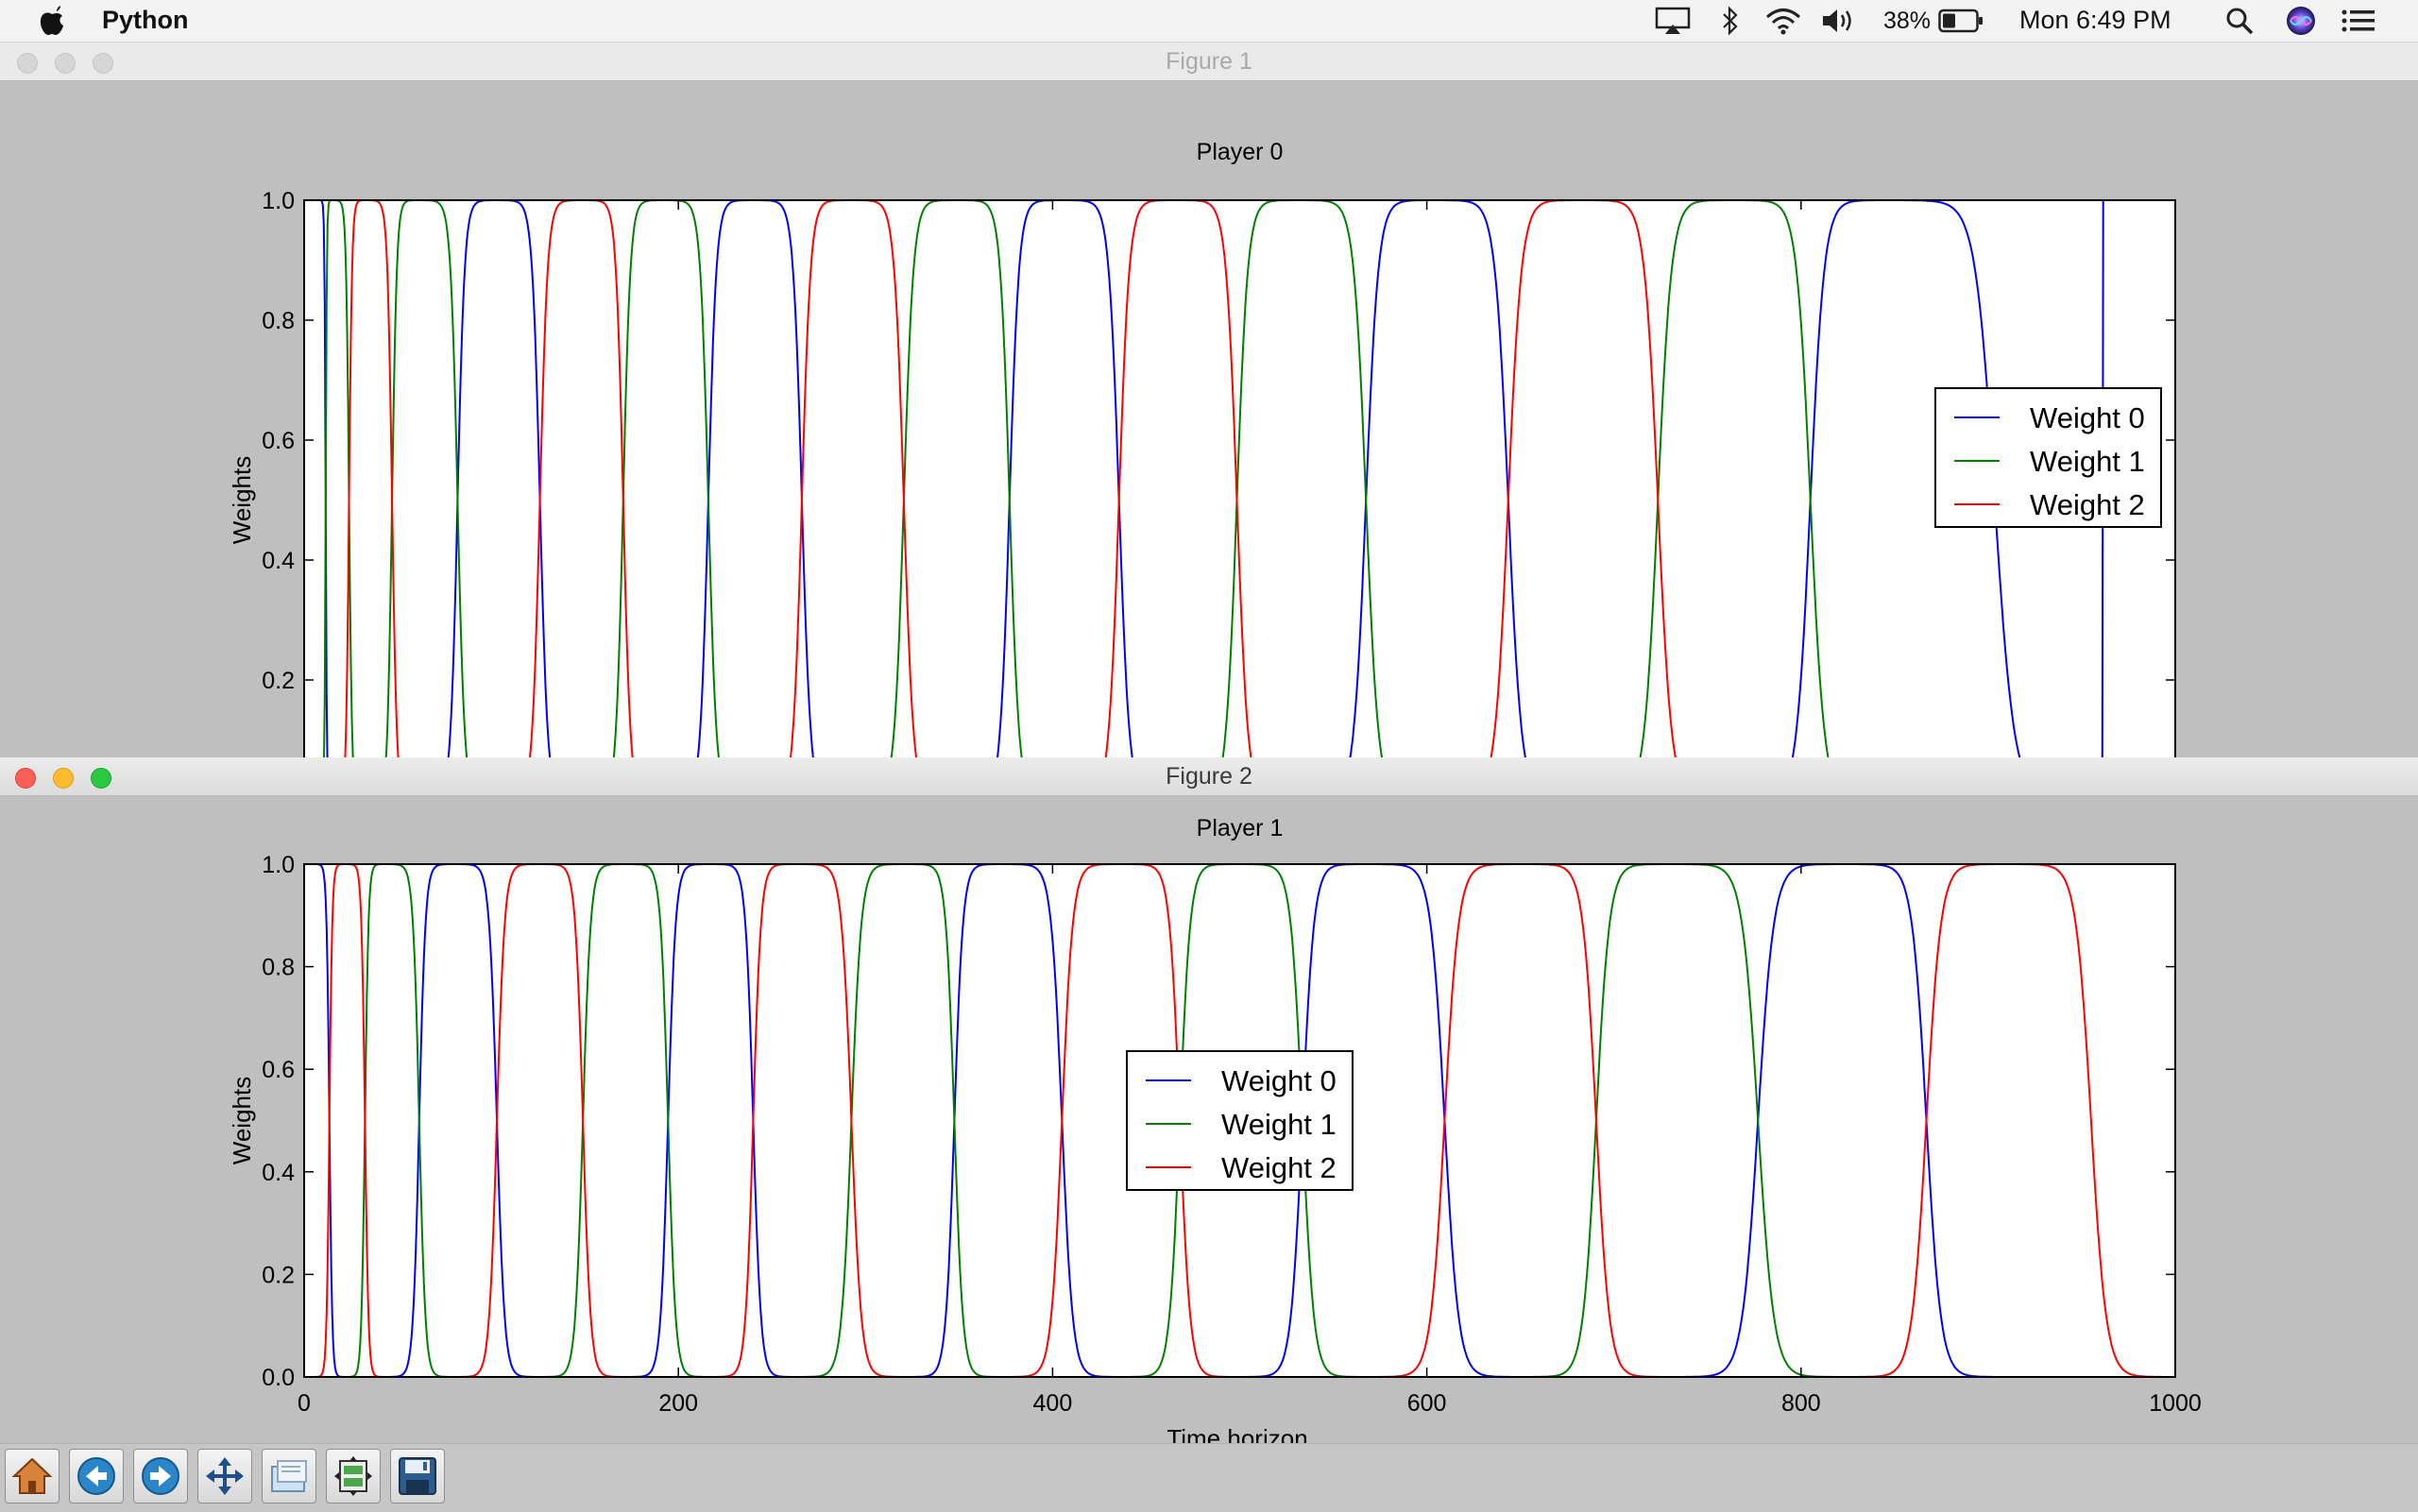 The image size is (2418, 1512). What do you see at coordinates (1839, 21) in the screenshot?
I see `volume-icon` at bounding box center [1839, 21].